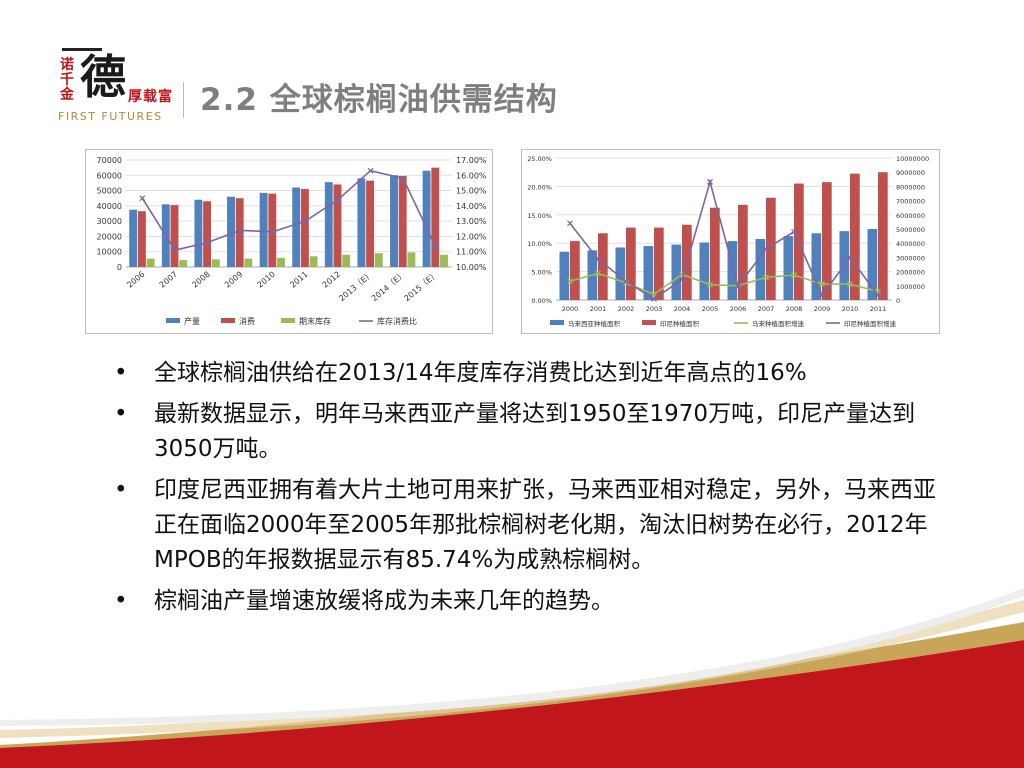 The height and width of the screenshot is (768, 1024). What do you see at coordinates (266, 280) in the screenshot?
I see `x-tick-label: 2010` at bounding box center [266, 280].